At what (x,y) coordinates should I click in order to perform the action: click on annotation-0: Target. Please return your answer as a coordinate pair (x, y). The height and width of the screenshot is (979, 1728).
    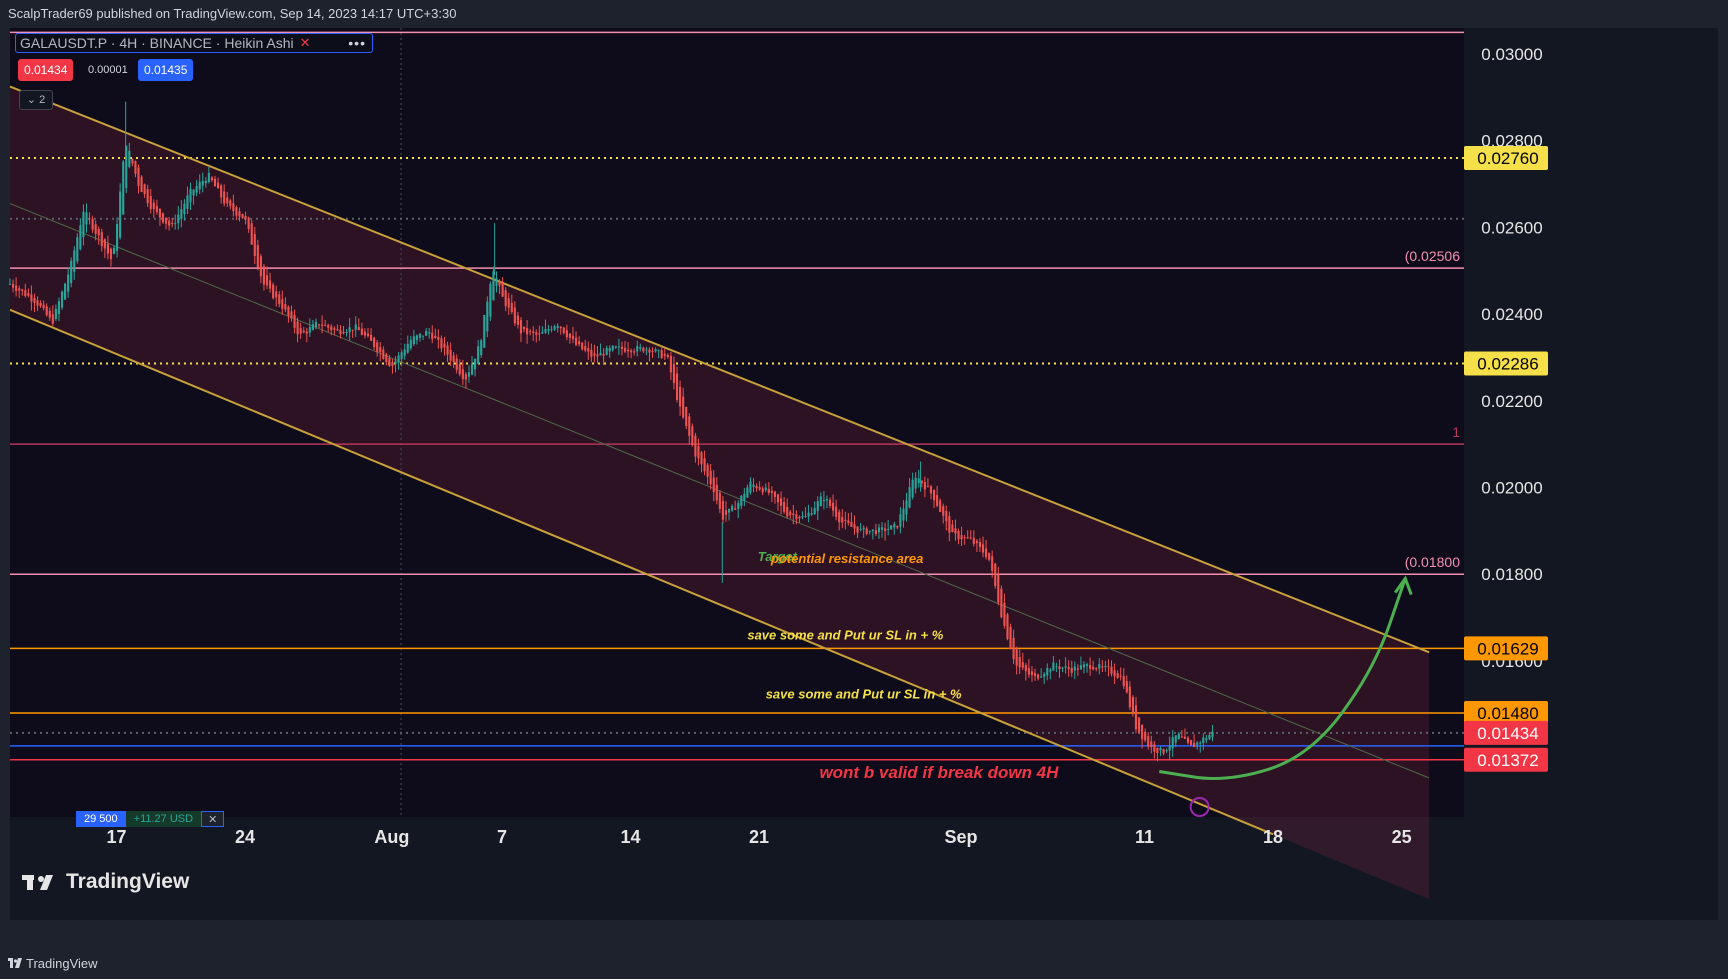
    Looking at the image, I should click on (778, 556).